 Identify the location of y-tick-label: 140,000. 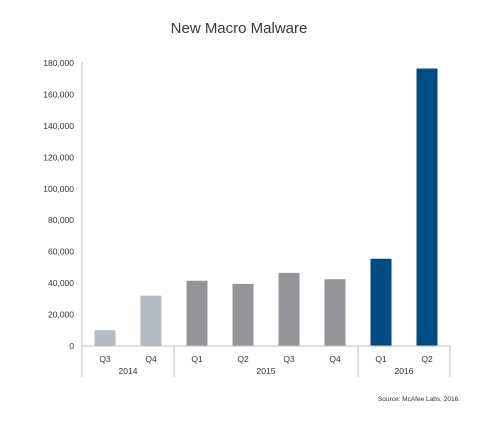
(58, 126).